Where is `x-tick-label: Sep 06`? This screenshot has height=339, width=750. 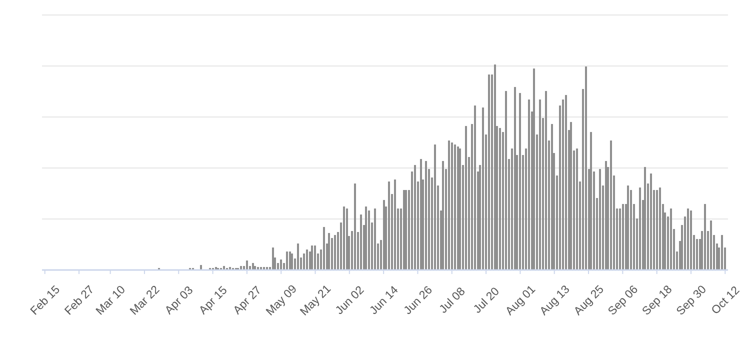
x-tick-label: Sep 06 is located at coordinates (623, 301).